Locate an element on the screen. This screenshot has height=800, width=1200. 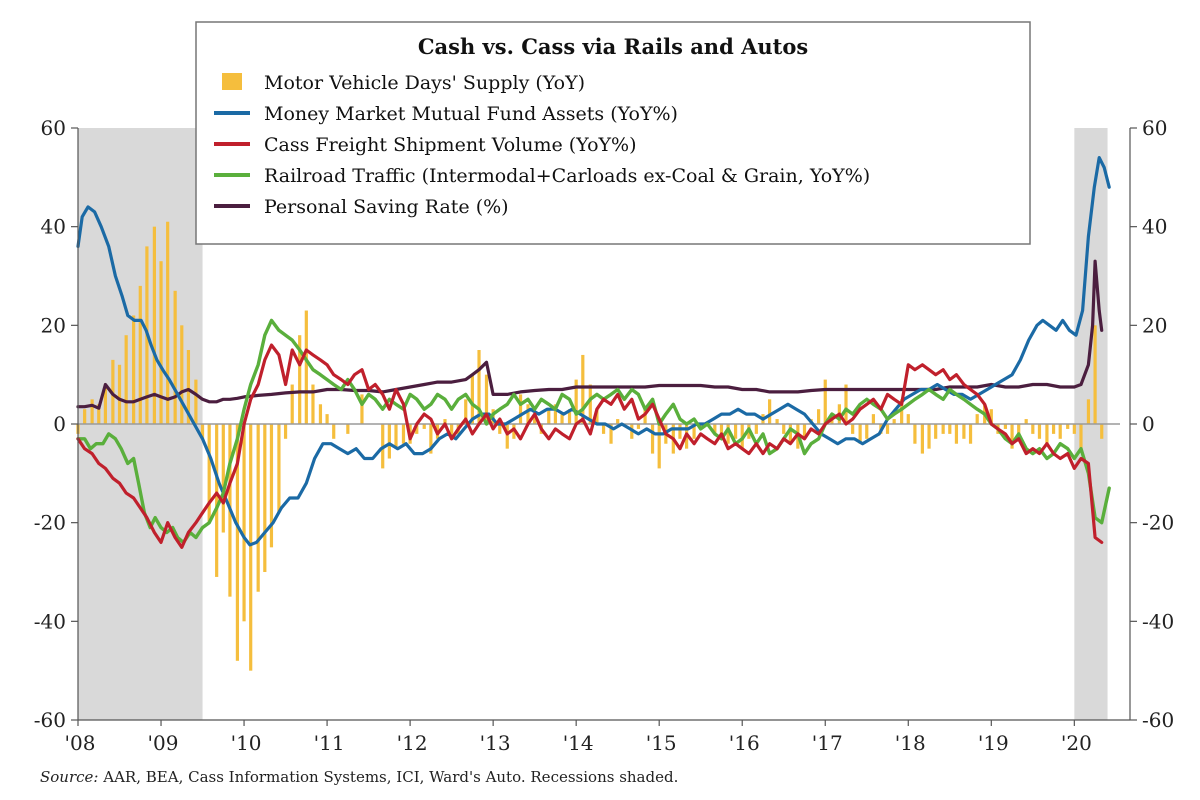
legend-label-2: Money Market Mutual Fund Assets (YoY%) is located at coordinates (471, 114).